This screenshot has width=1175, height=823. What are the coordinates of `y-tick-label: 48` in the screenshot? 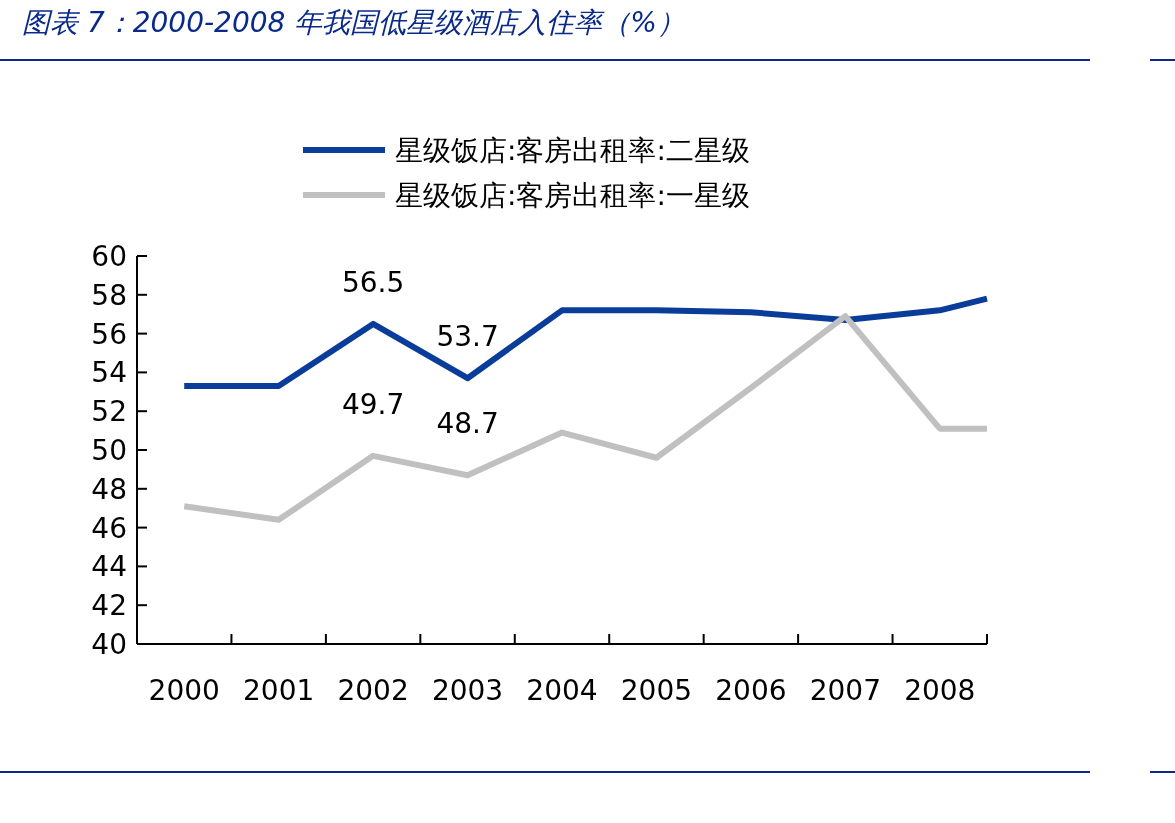 It's located at (109, 489).